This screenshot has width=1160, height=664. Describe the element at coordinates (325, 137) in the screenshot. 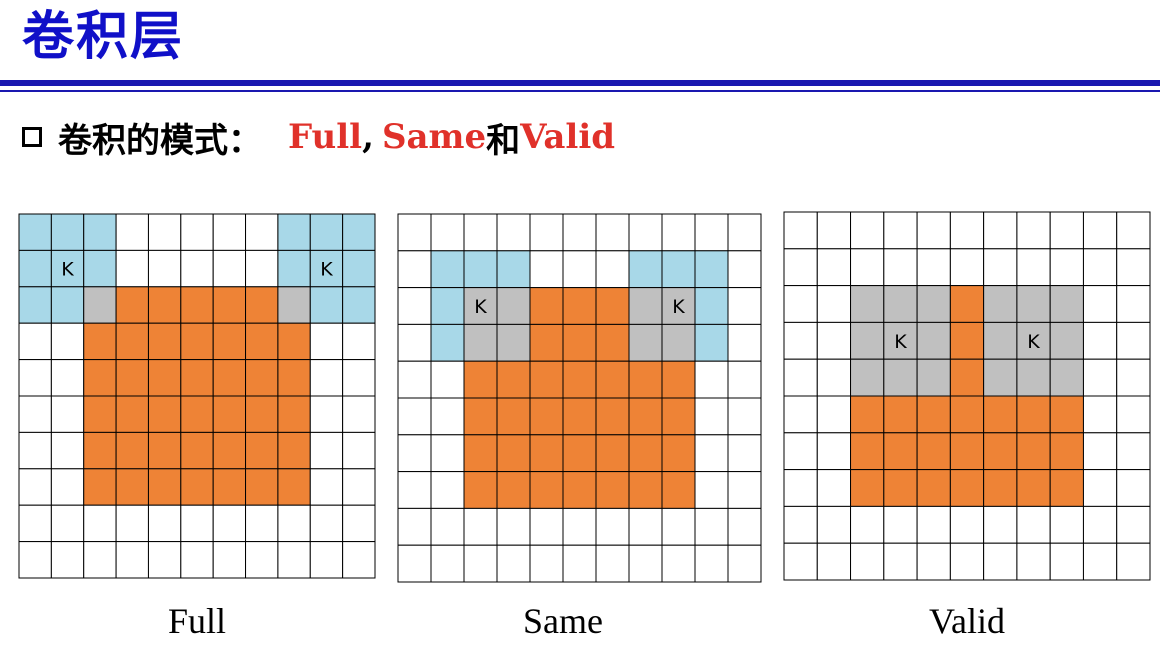

I see `mode-full-label: Full` at that location.